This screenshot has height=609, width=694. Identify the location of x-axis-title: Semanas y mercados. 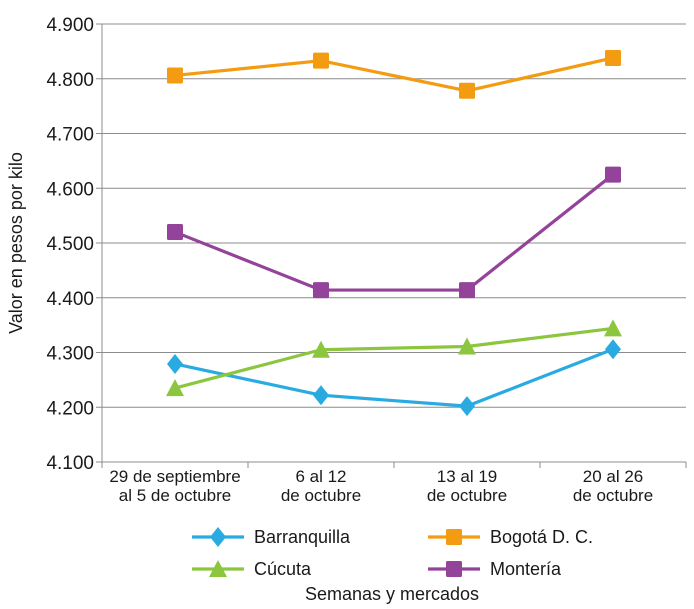
(392, 594).